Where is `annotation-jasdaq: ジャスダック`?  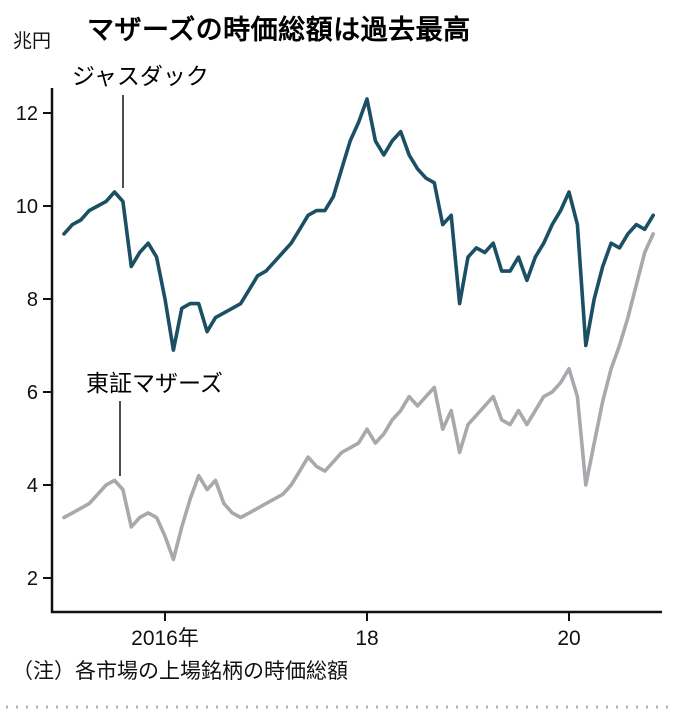 annotation-jasdaq: ジャスダック is located at coordinates (140, 125).